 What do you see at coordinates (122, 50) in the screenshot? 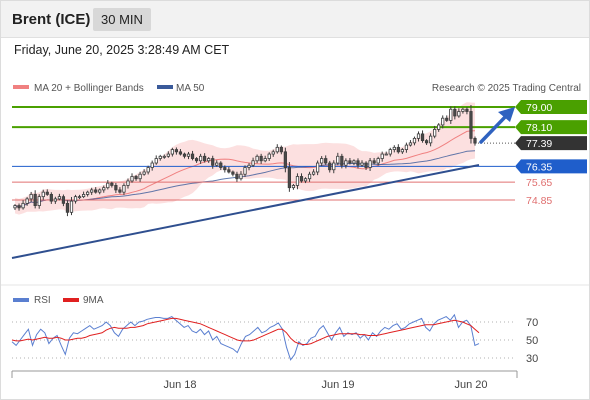
I see `timestamp: Friday, June 20, 2025 3:28:49 AM CET` at bounding box center [122, 50].